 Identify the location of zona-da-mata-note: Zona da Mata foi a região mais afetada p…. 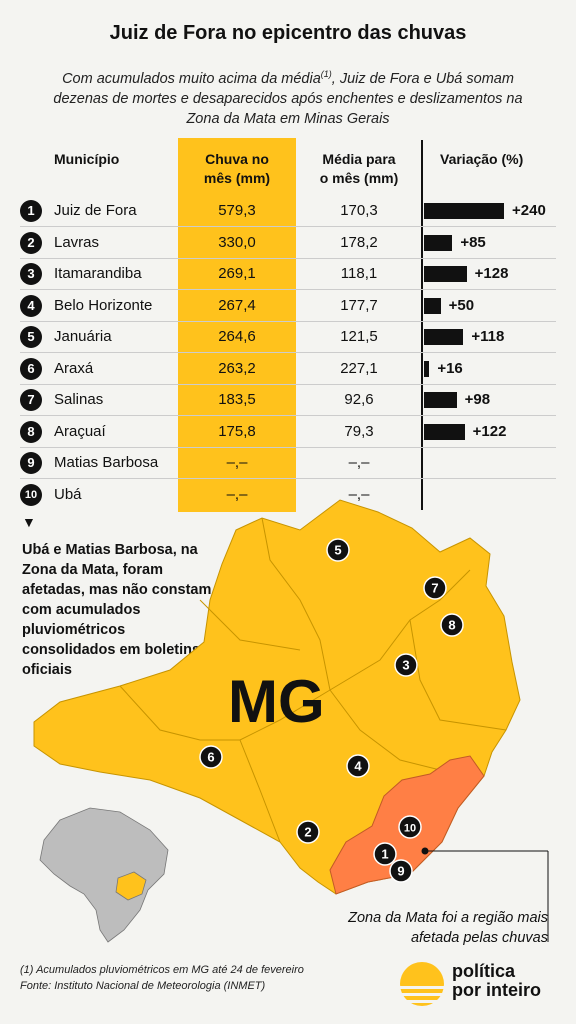
(448, 928).